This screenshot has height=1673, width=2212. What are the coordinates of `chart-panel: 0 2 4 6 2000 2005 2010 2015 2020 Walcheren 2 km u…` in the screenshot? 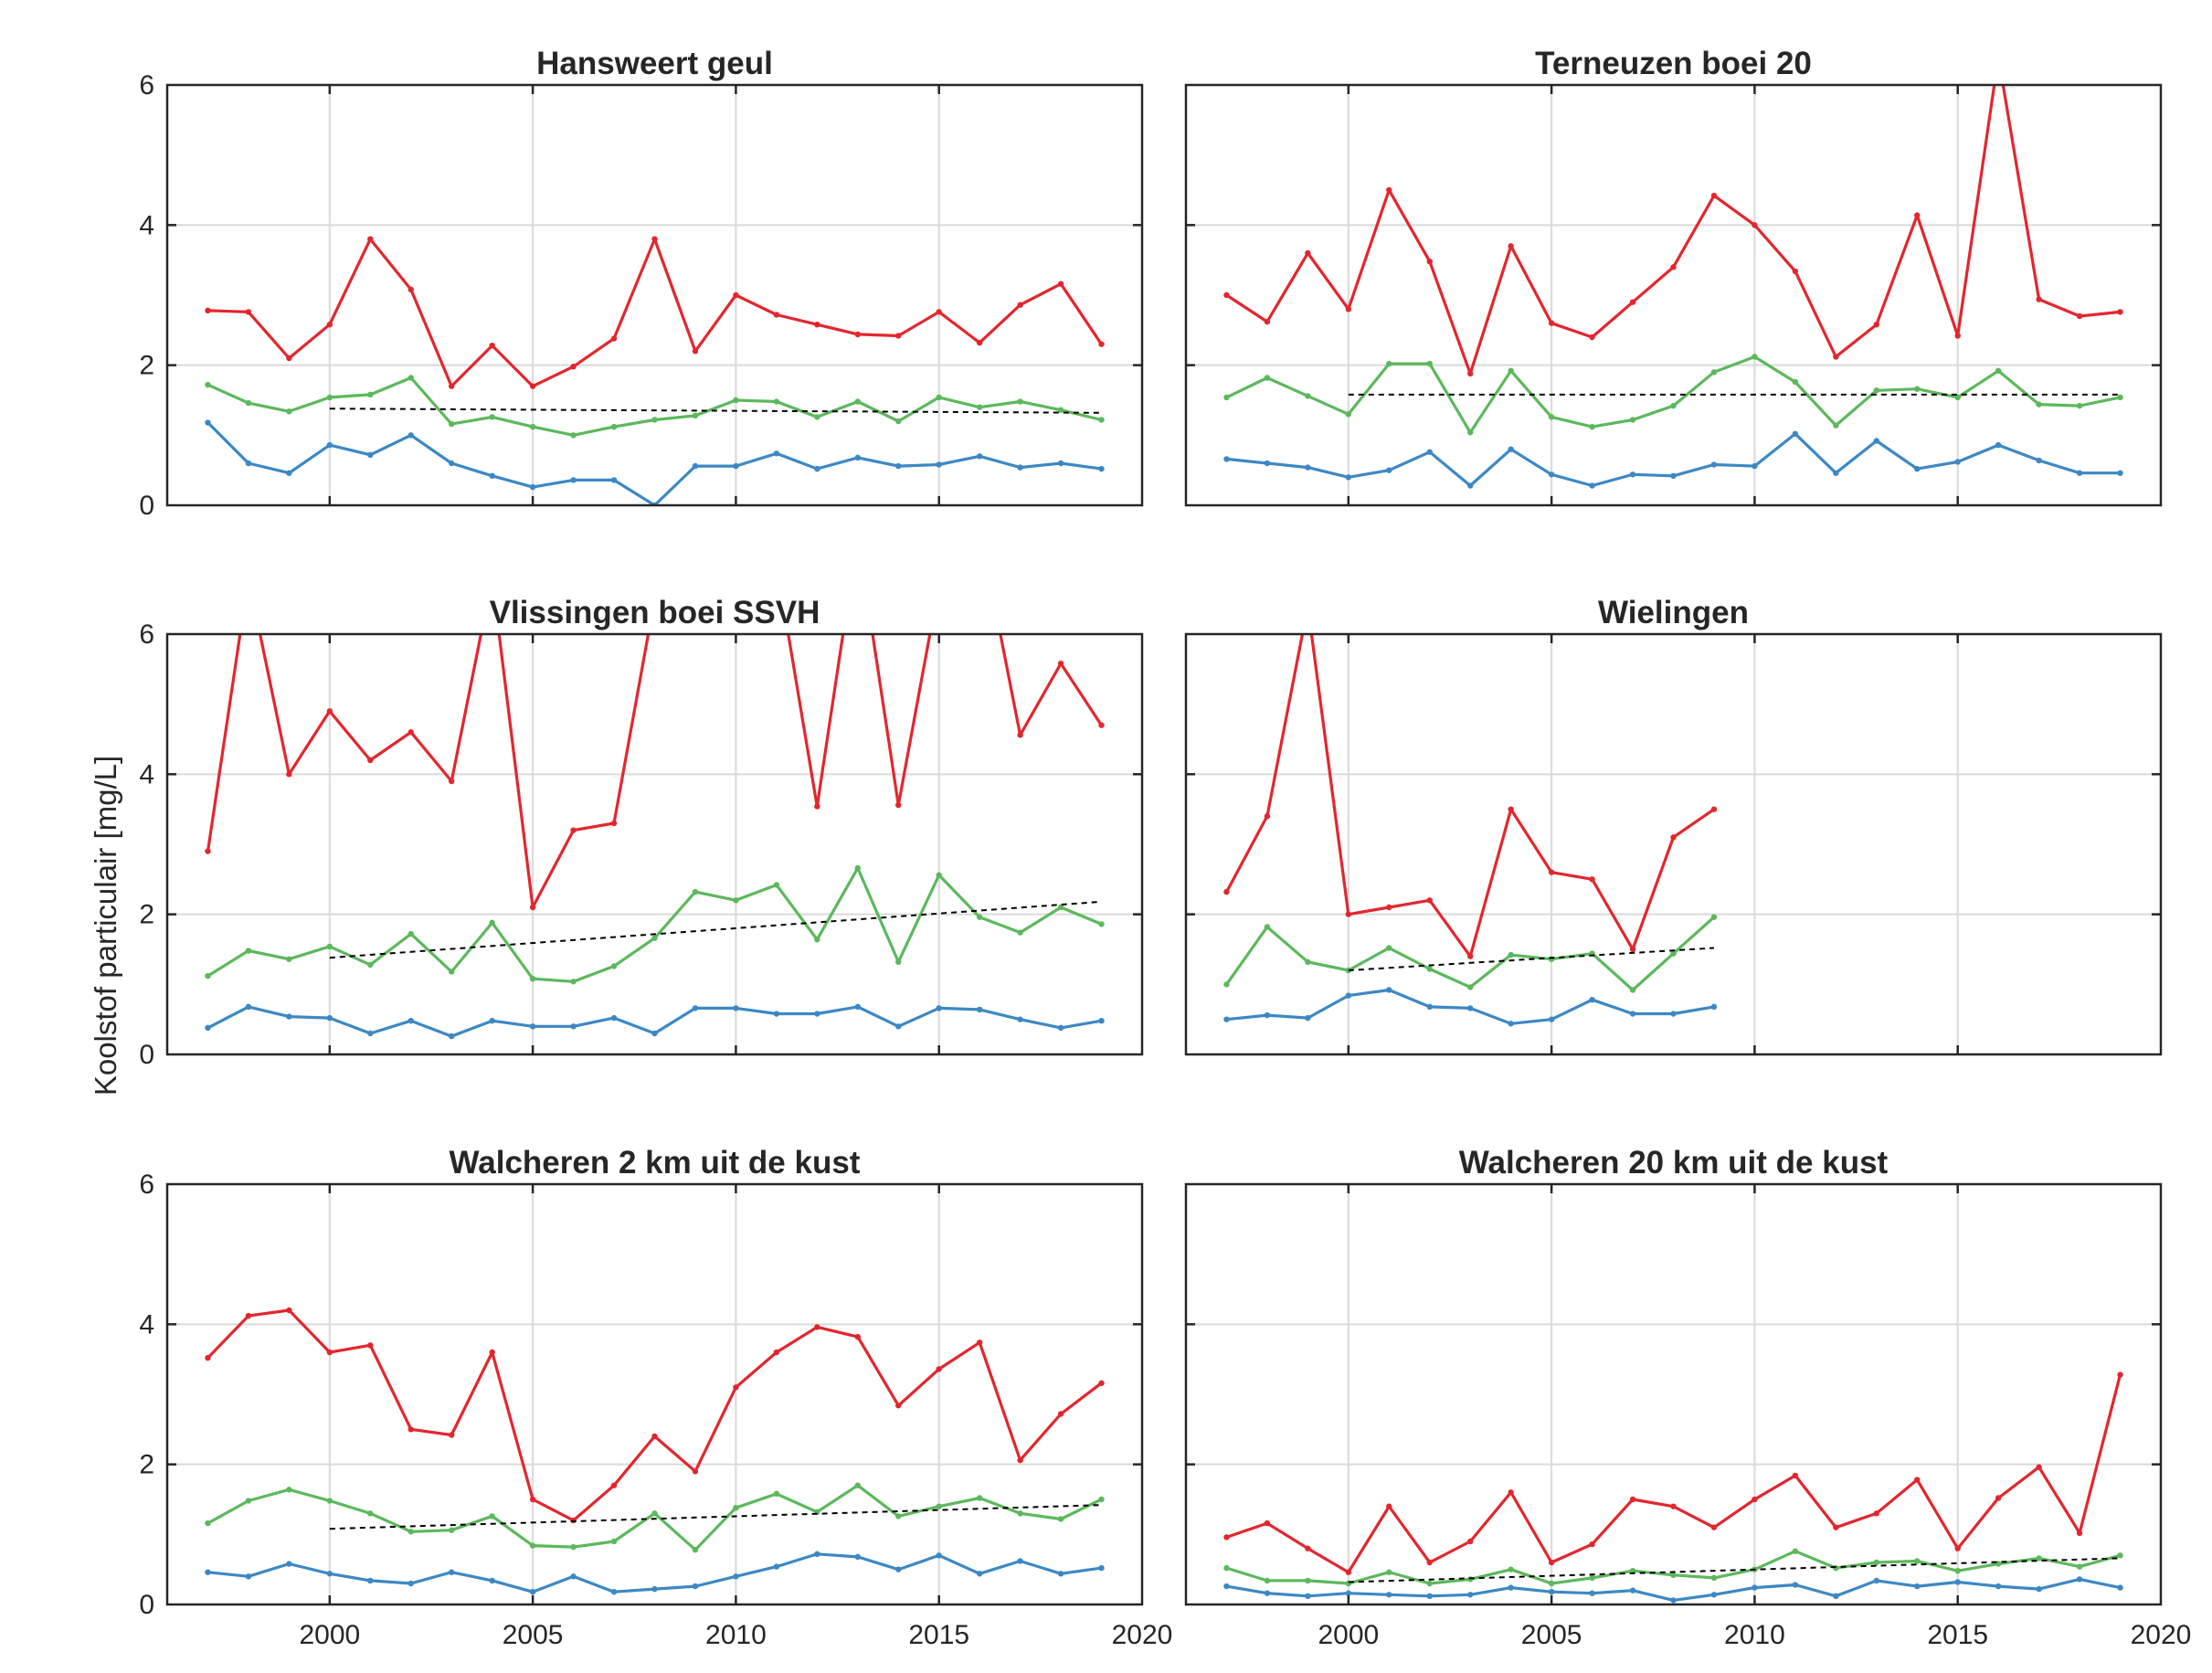 It's located at (655, 1397).